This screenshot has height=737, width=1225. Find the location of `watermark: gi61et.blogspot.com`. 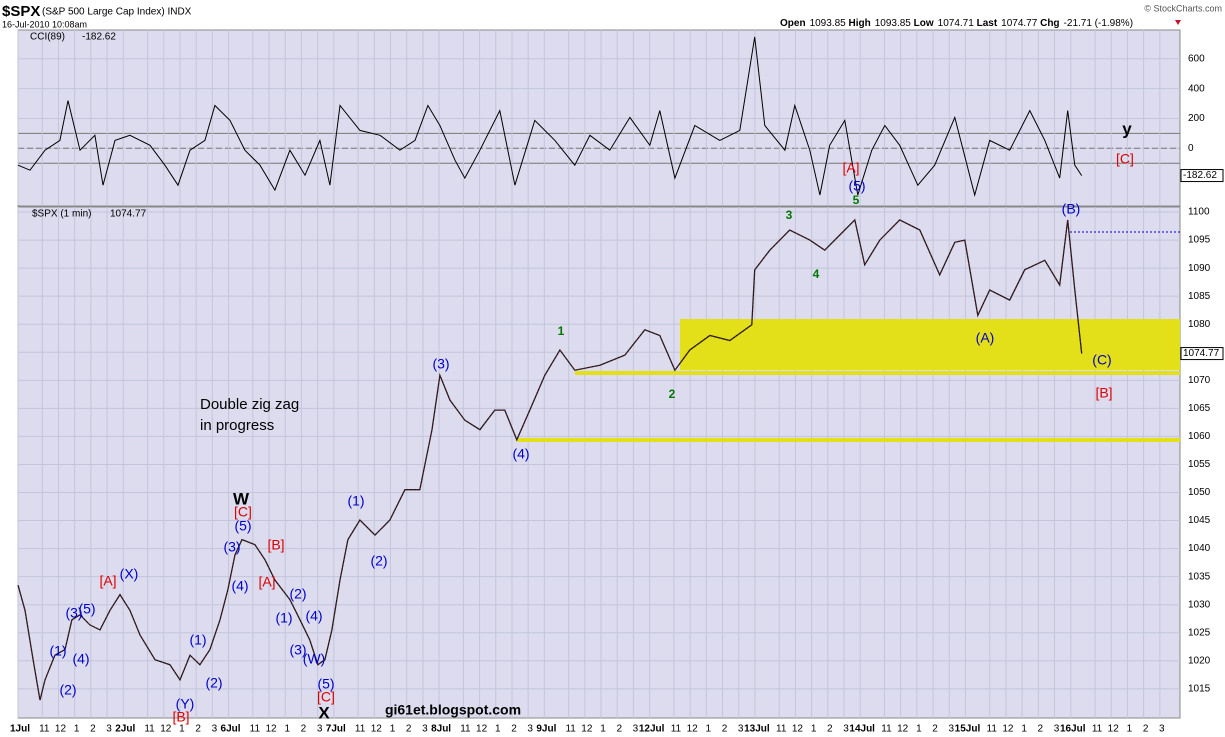

watermark: gi61et.blogspot.com is located at coordinates (453, 710).